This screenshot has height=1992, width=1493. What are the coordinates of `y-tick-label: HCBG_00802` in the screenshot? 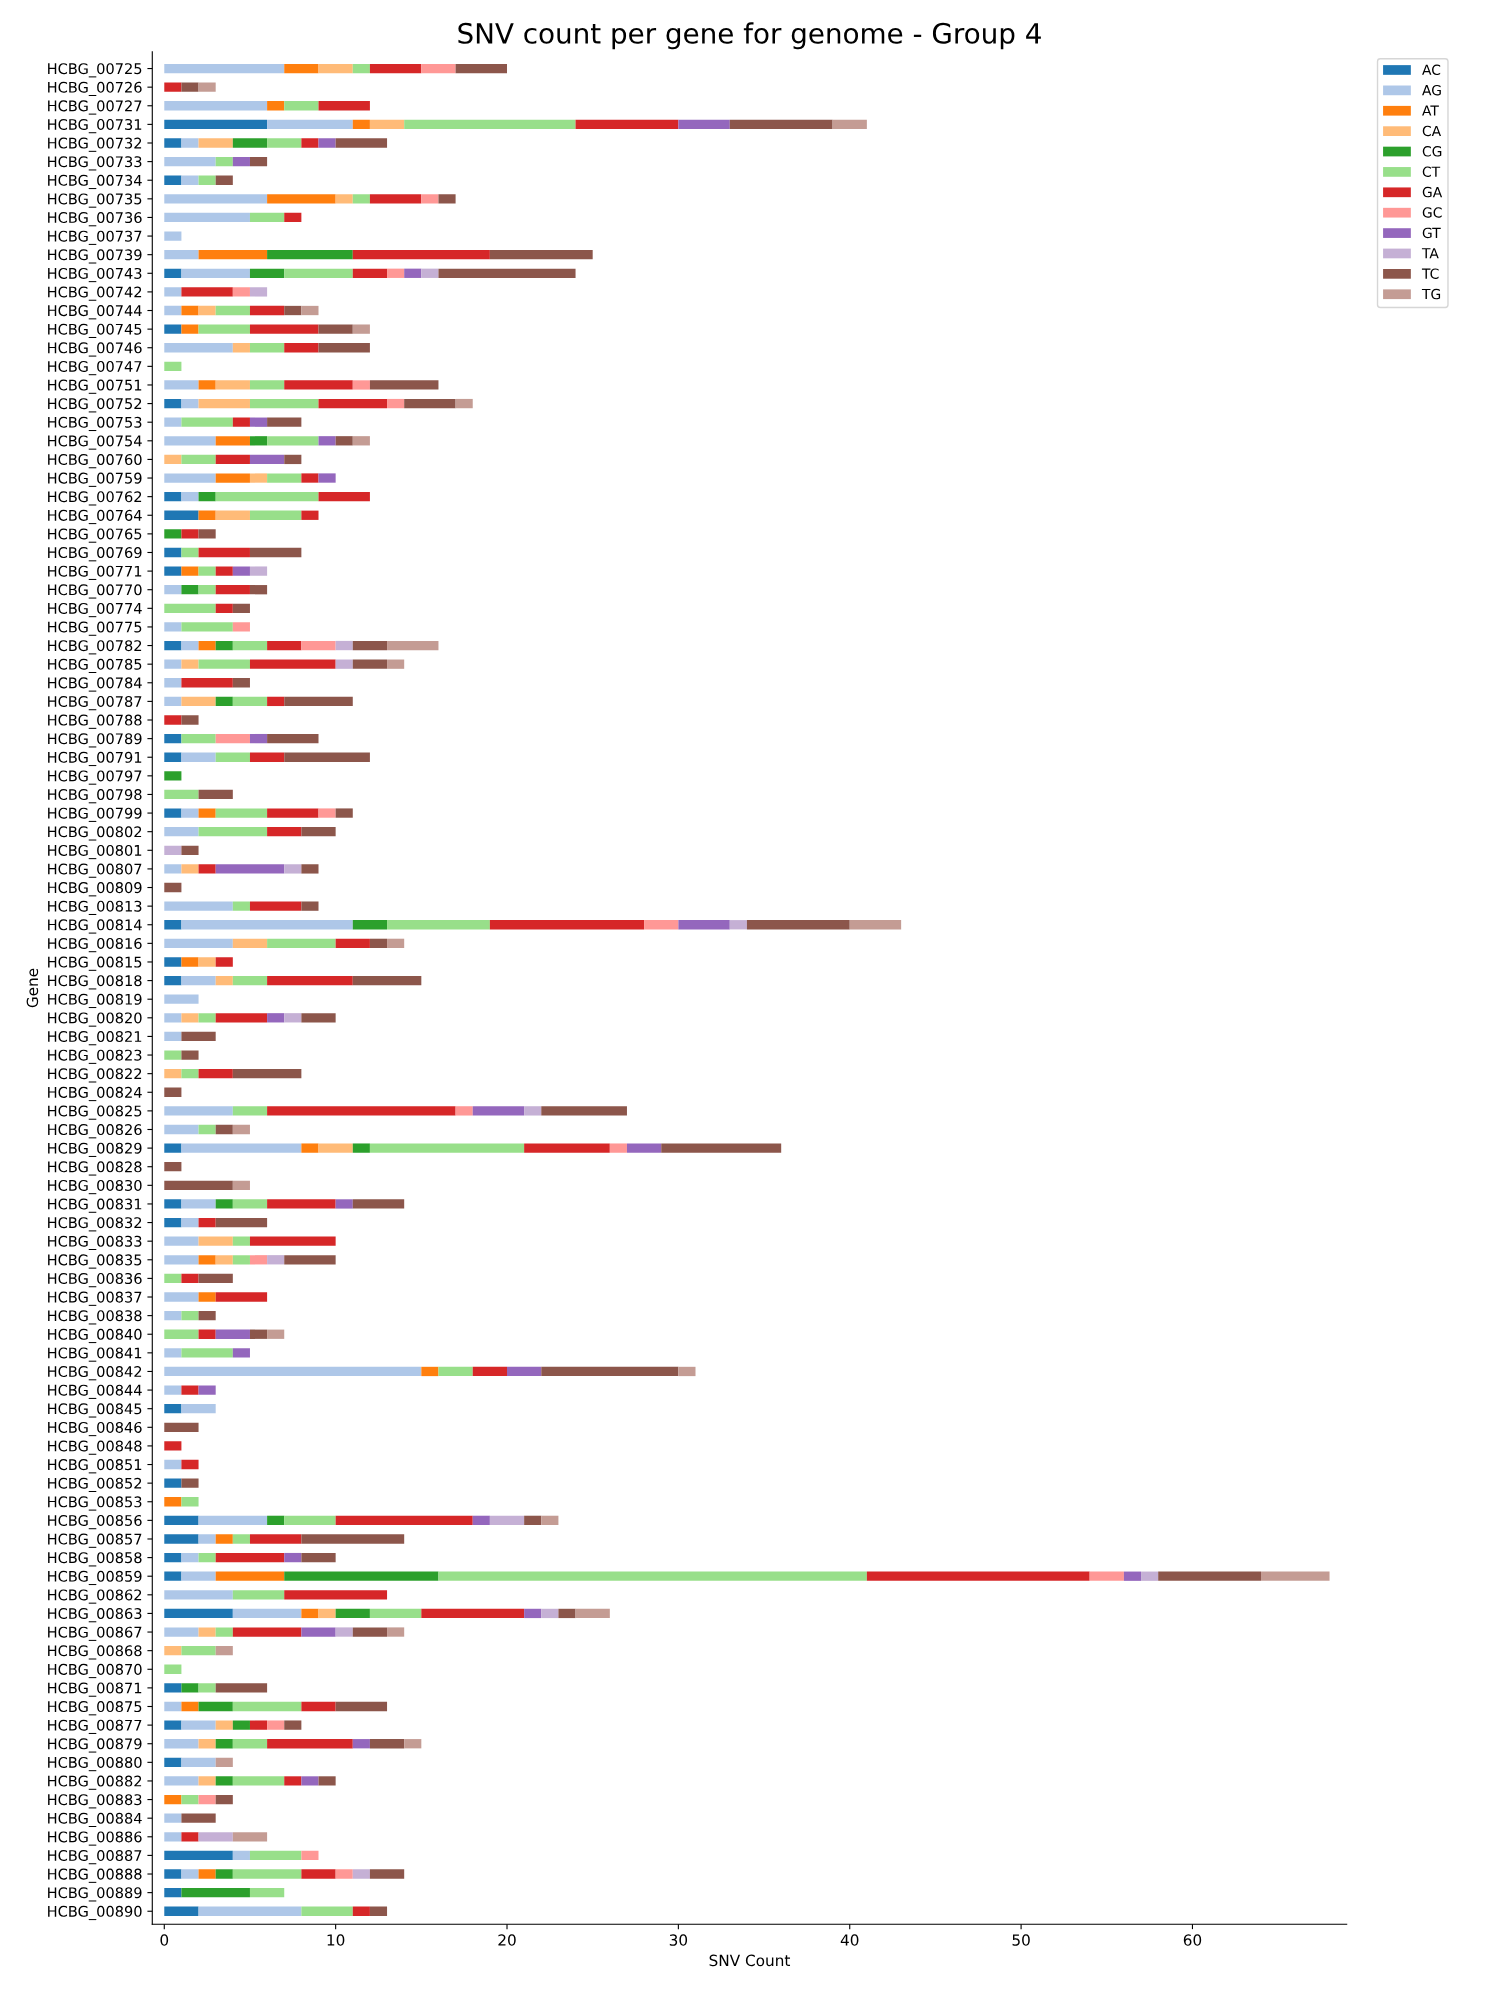 It's located at (95, 833).